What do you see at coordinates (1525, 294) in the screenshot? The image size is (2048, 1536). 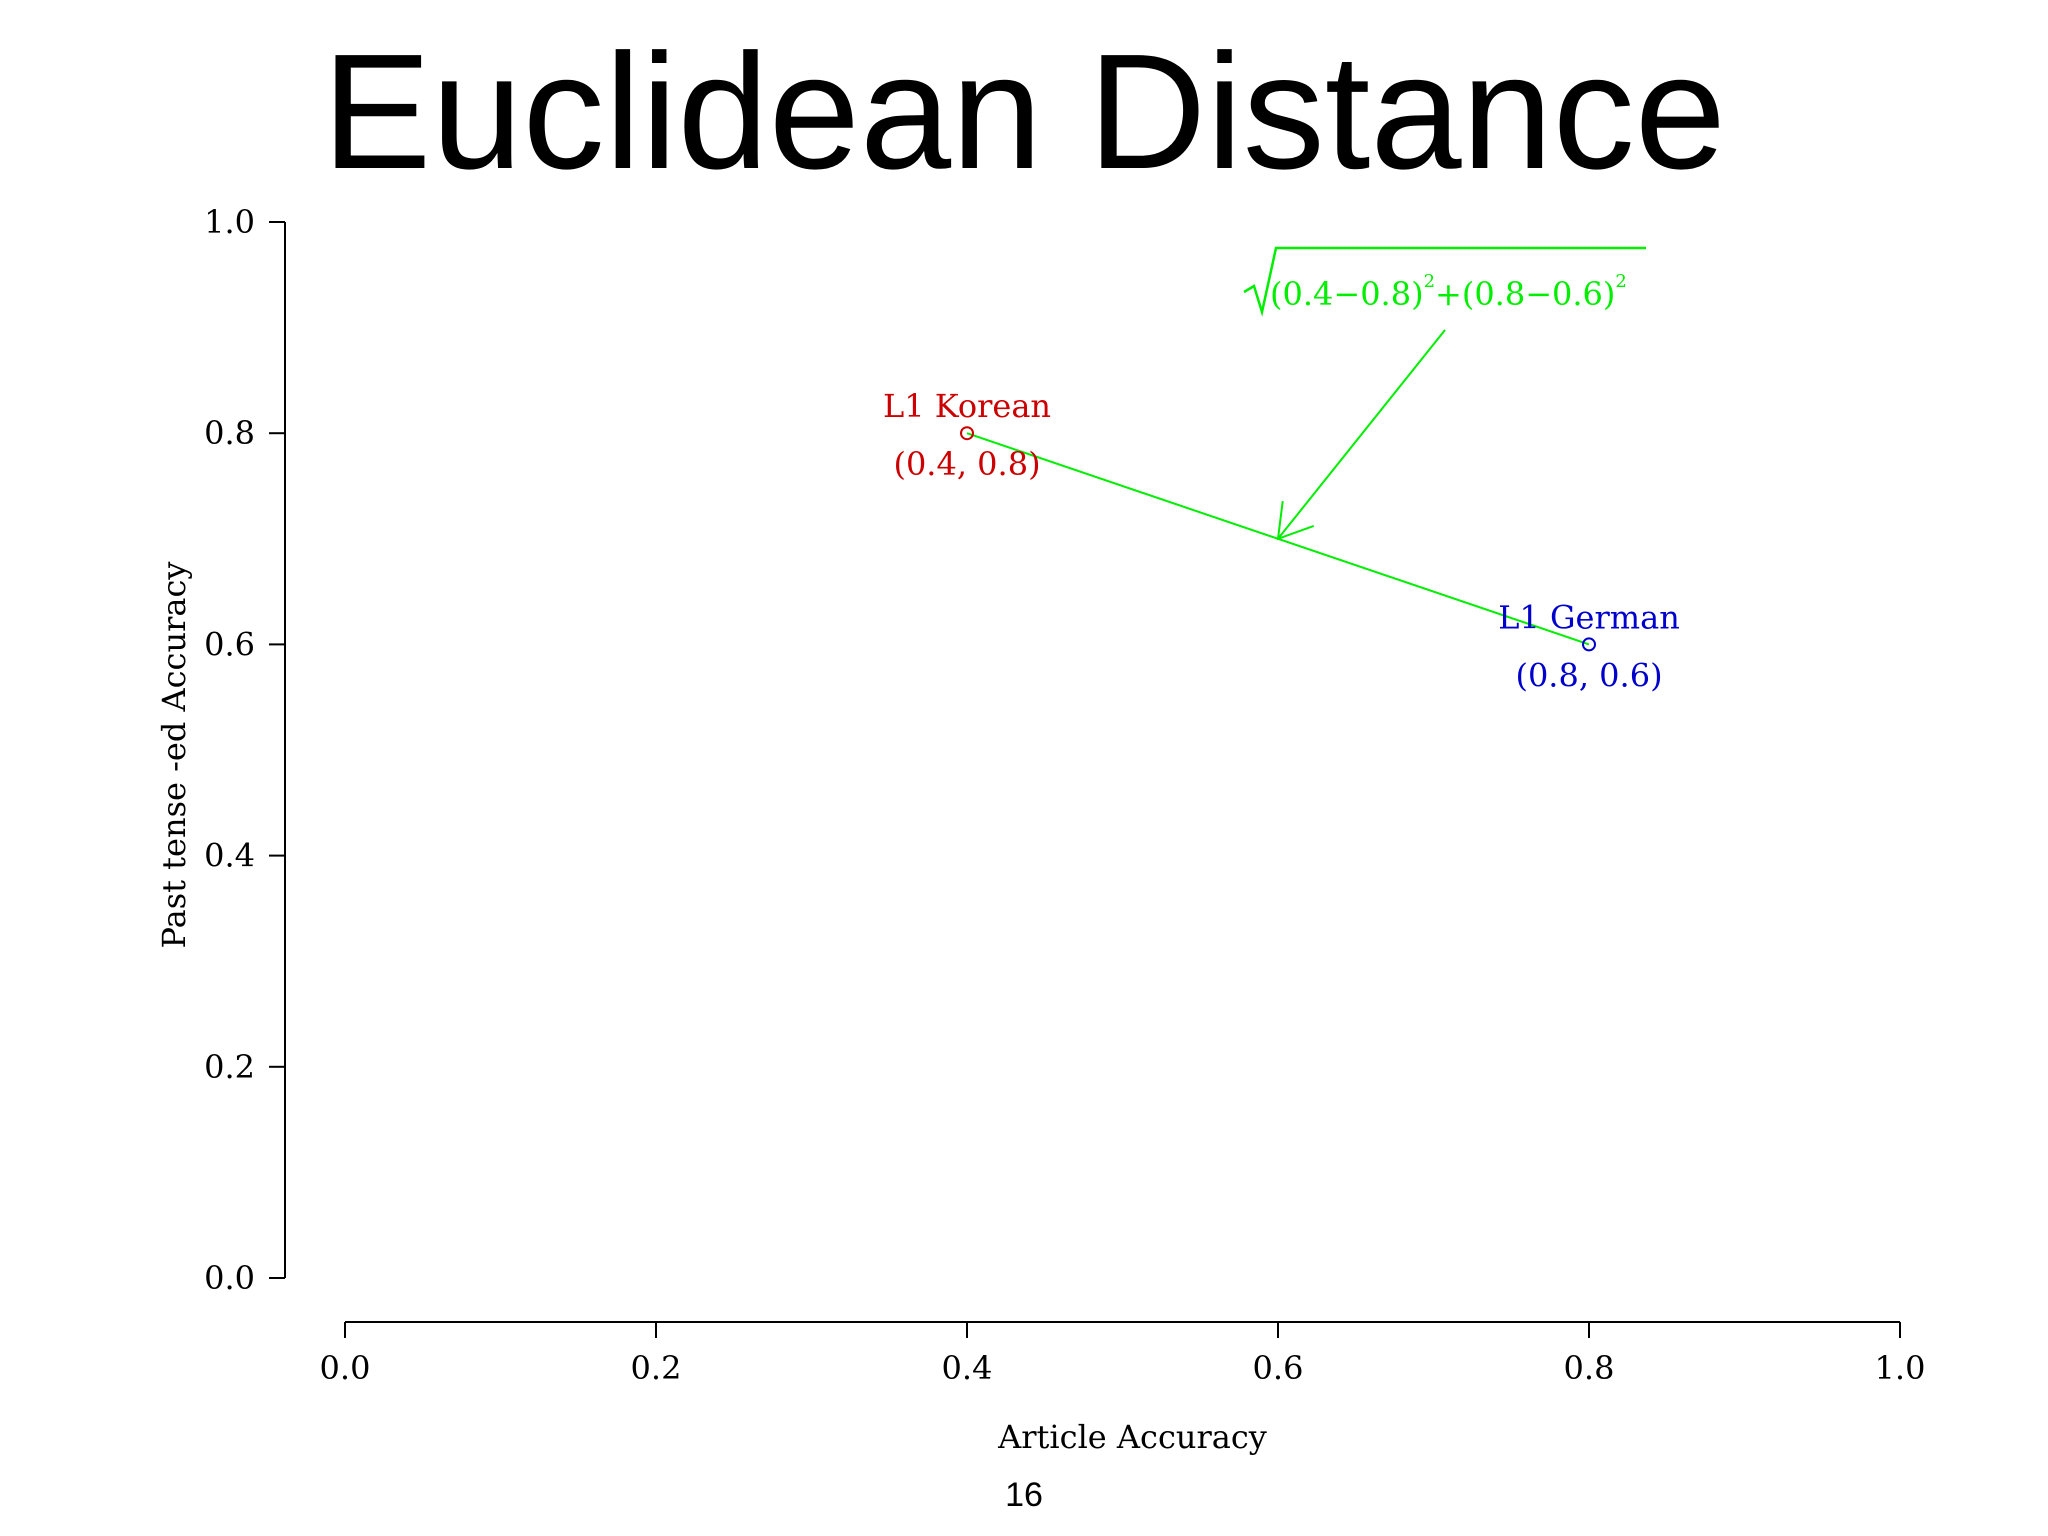 I see `formula-term: +(0.8−0.6)` at bounding box center [1525, 294].